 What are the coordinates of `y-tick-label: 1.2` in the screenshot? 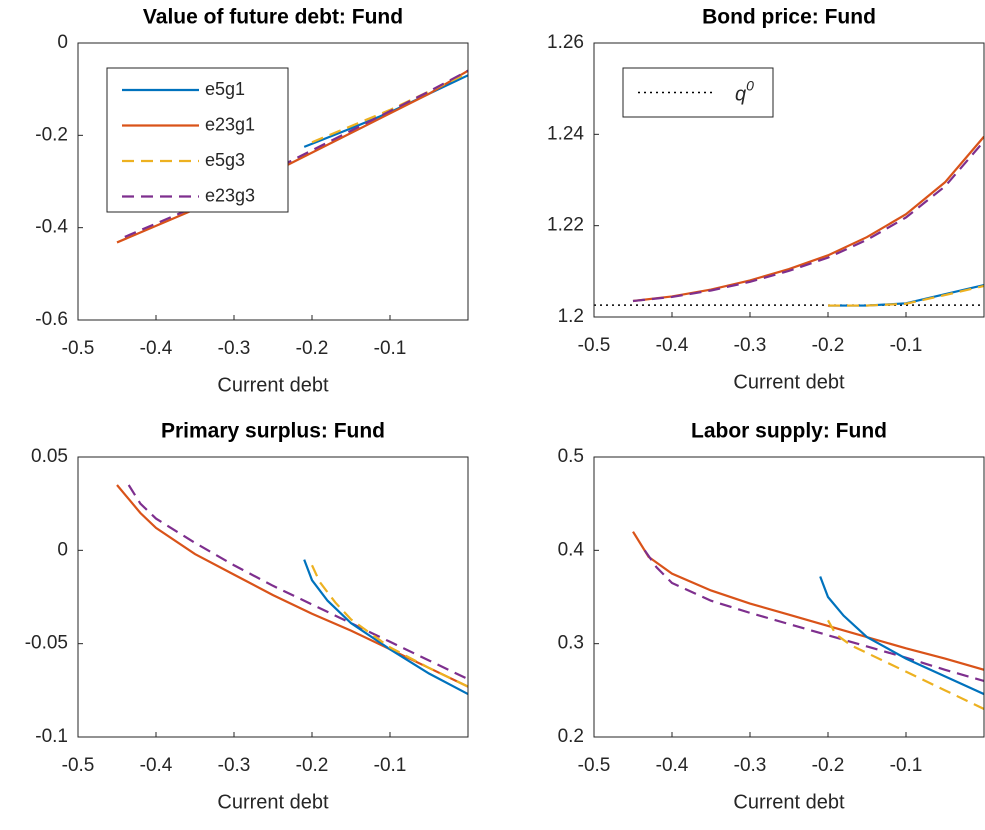 It's located at (571, 316).